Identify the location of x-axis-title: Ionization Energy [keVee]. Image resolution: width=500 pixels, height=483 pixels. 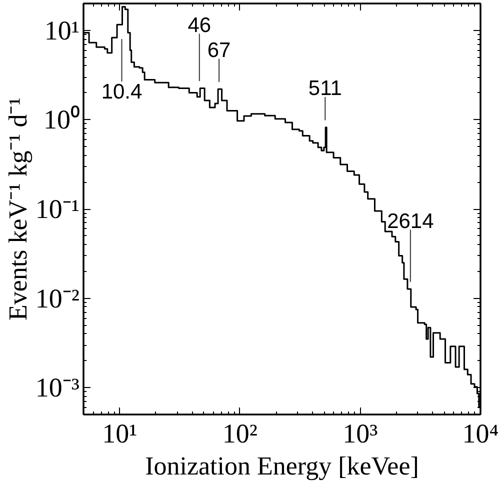
(282, 466).